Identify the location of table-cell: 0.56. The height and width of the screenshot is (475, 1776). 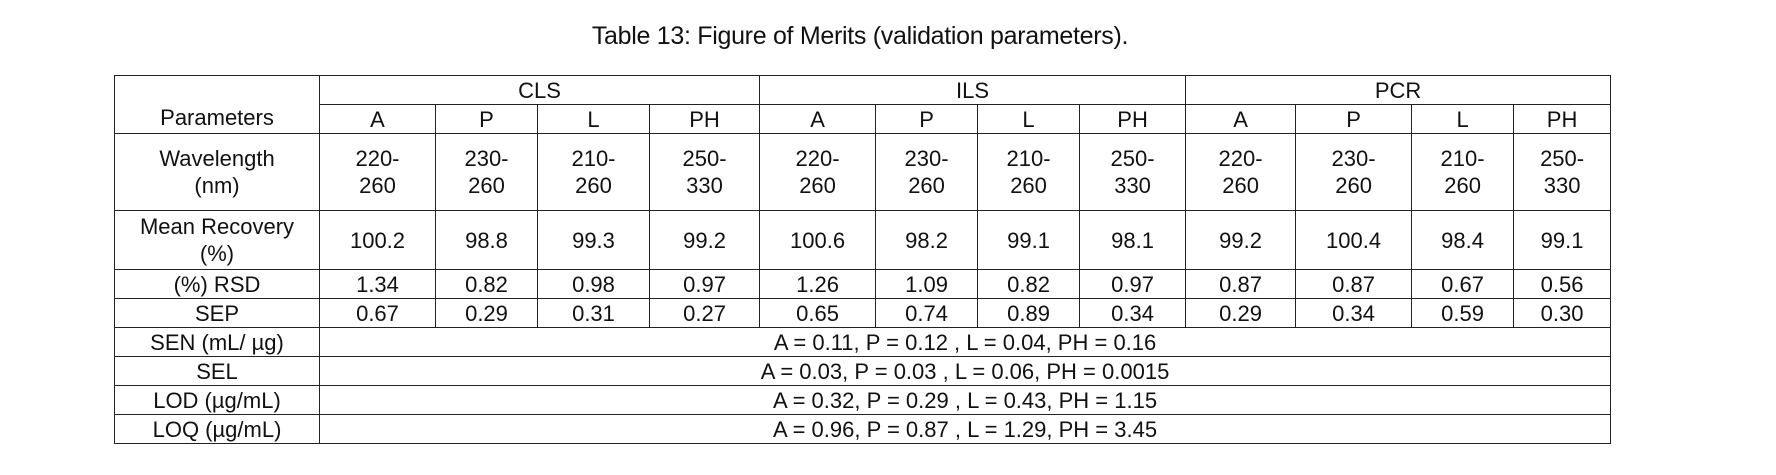
(1562, 284).